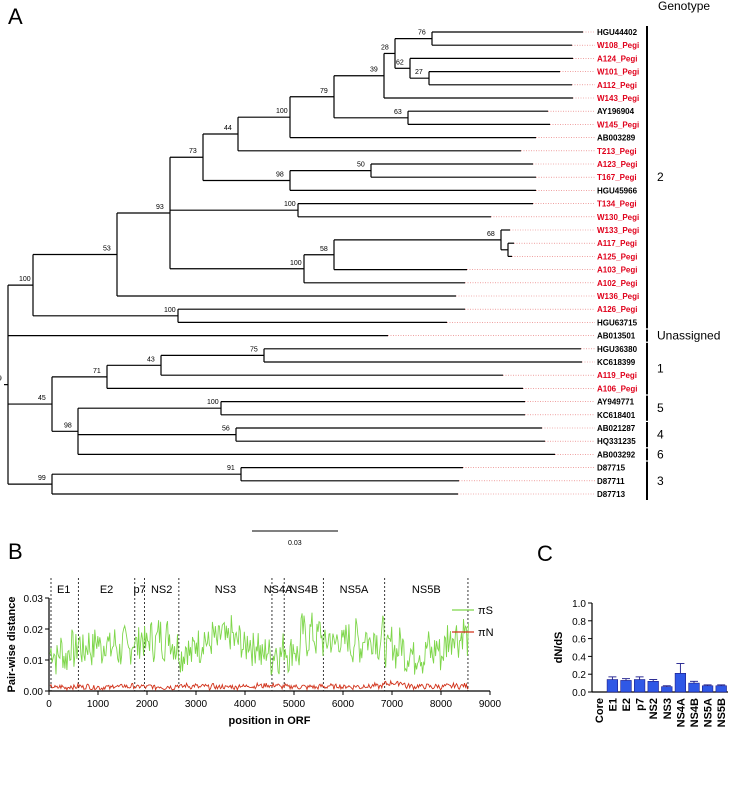 The width and height of the screenshot is (753, 787). Describe the element at coordinates (612, 686) in the screenshot. I see `bar-e1` at that location.